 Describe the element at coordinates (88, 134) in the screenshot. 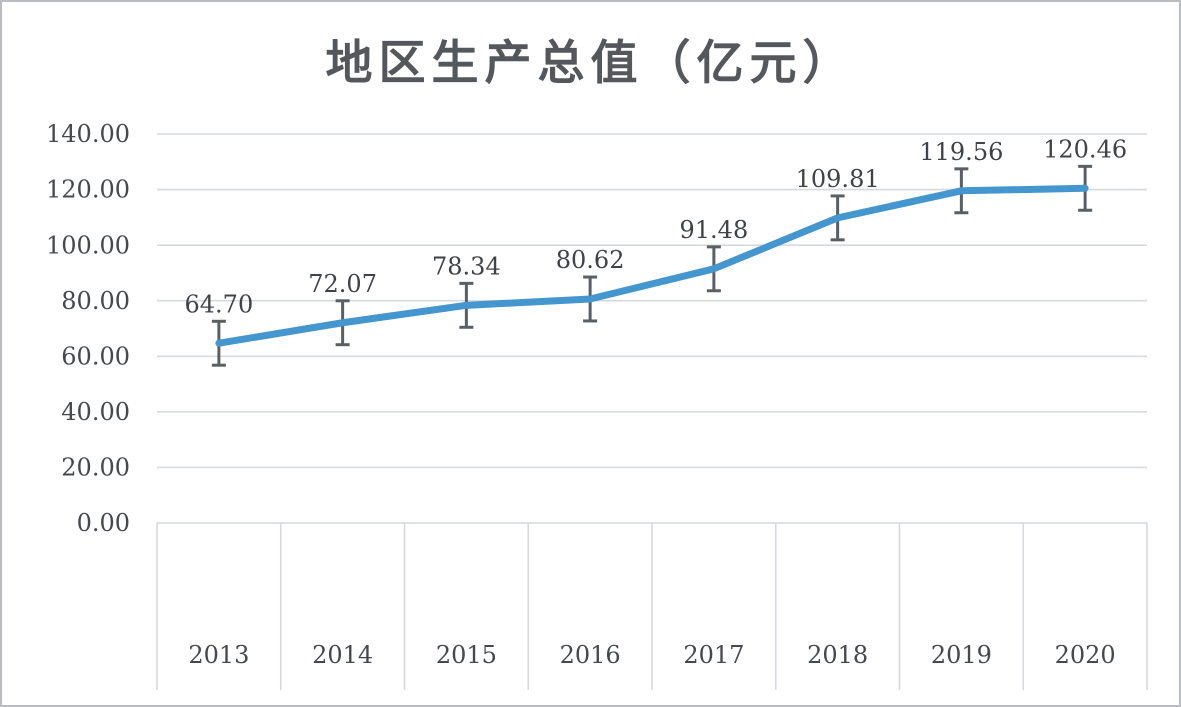

I see `y-axis-tick-label: 140.00` at that location.